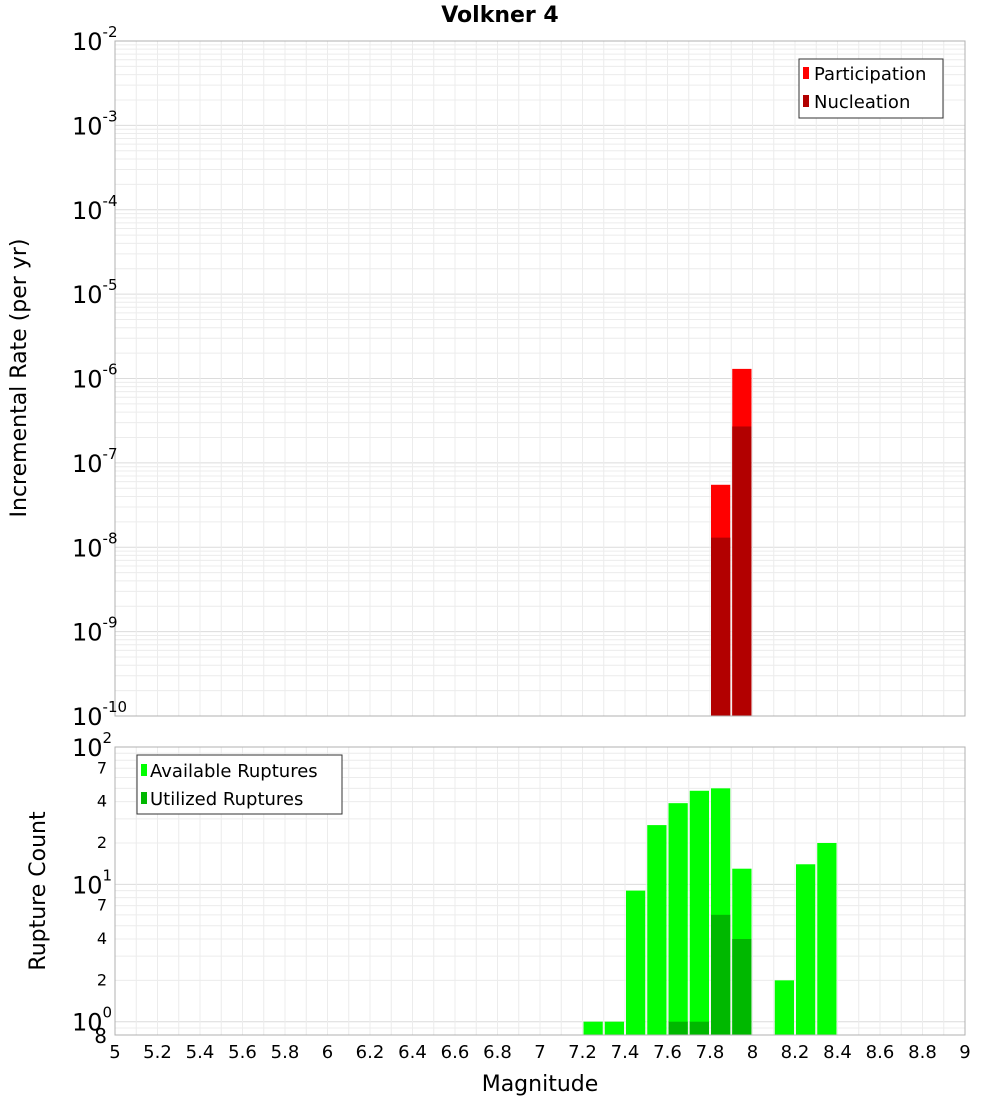  I want to click on x-tick-label: 7.4, so click(625, 1052).